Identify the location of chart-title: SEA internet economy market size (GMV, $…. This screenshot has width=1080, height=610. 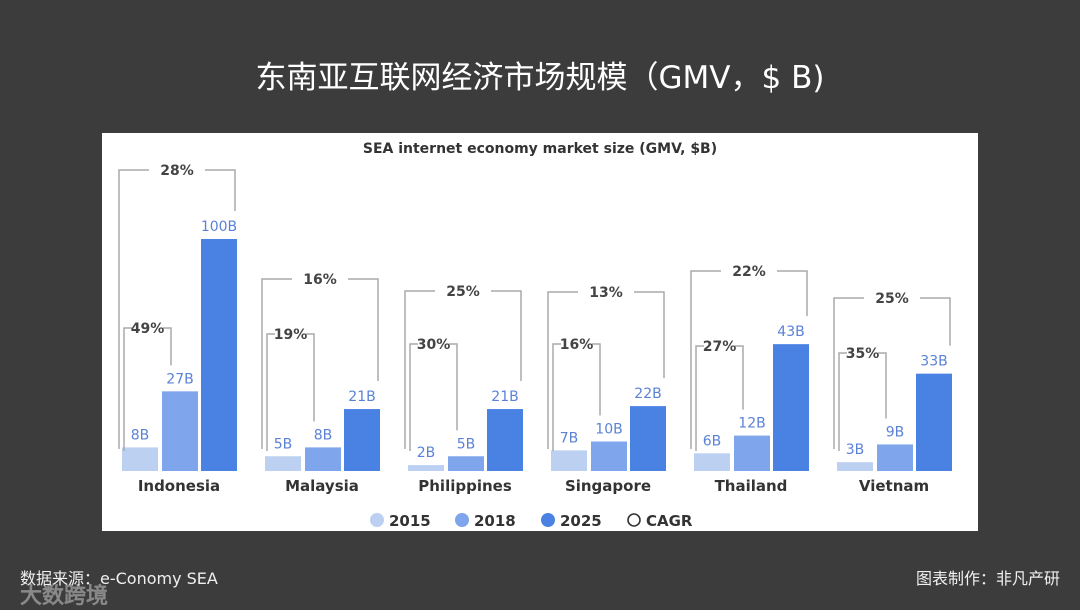
(540, 149).